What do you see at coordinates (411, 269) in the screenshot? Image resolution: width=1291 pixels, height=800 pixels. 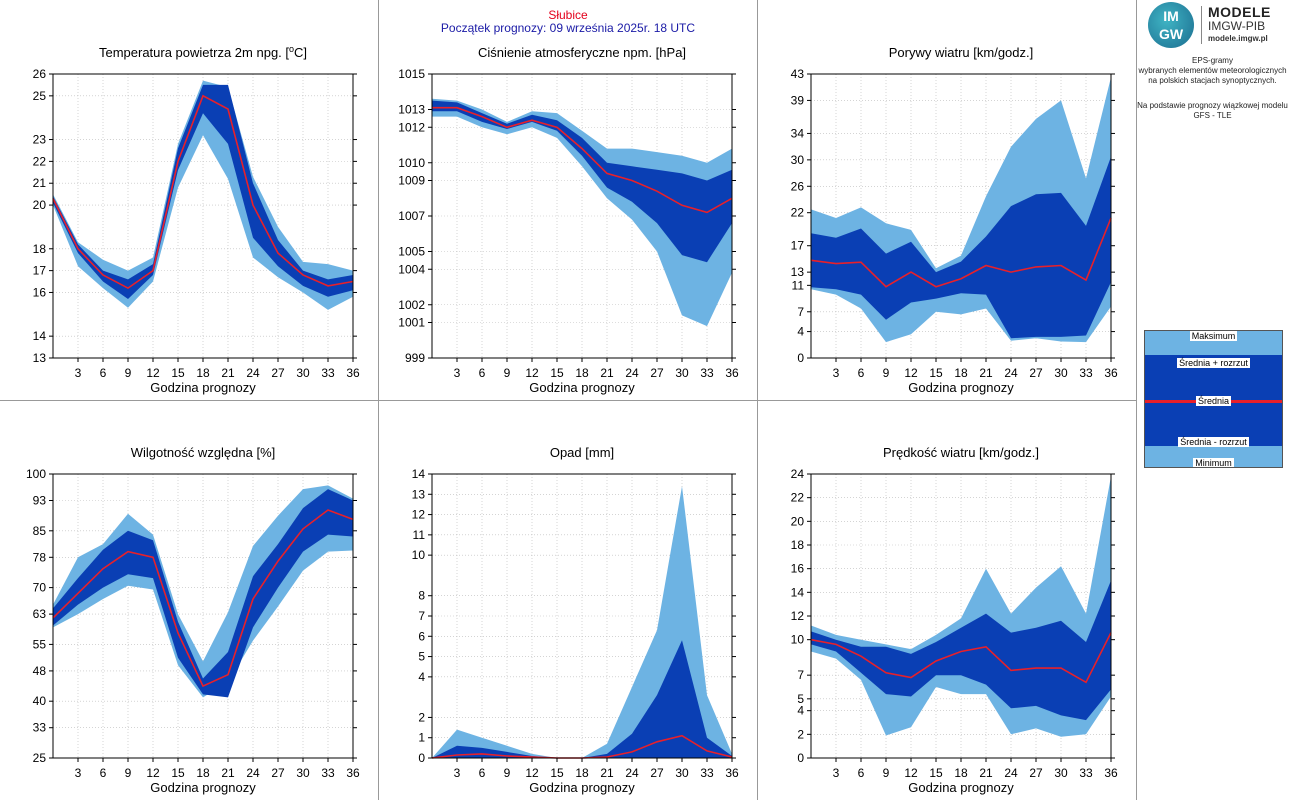 I see `y-tick-label: 1004` at bounding box center [411, 269].